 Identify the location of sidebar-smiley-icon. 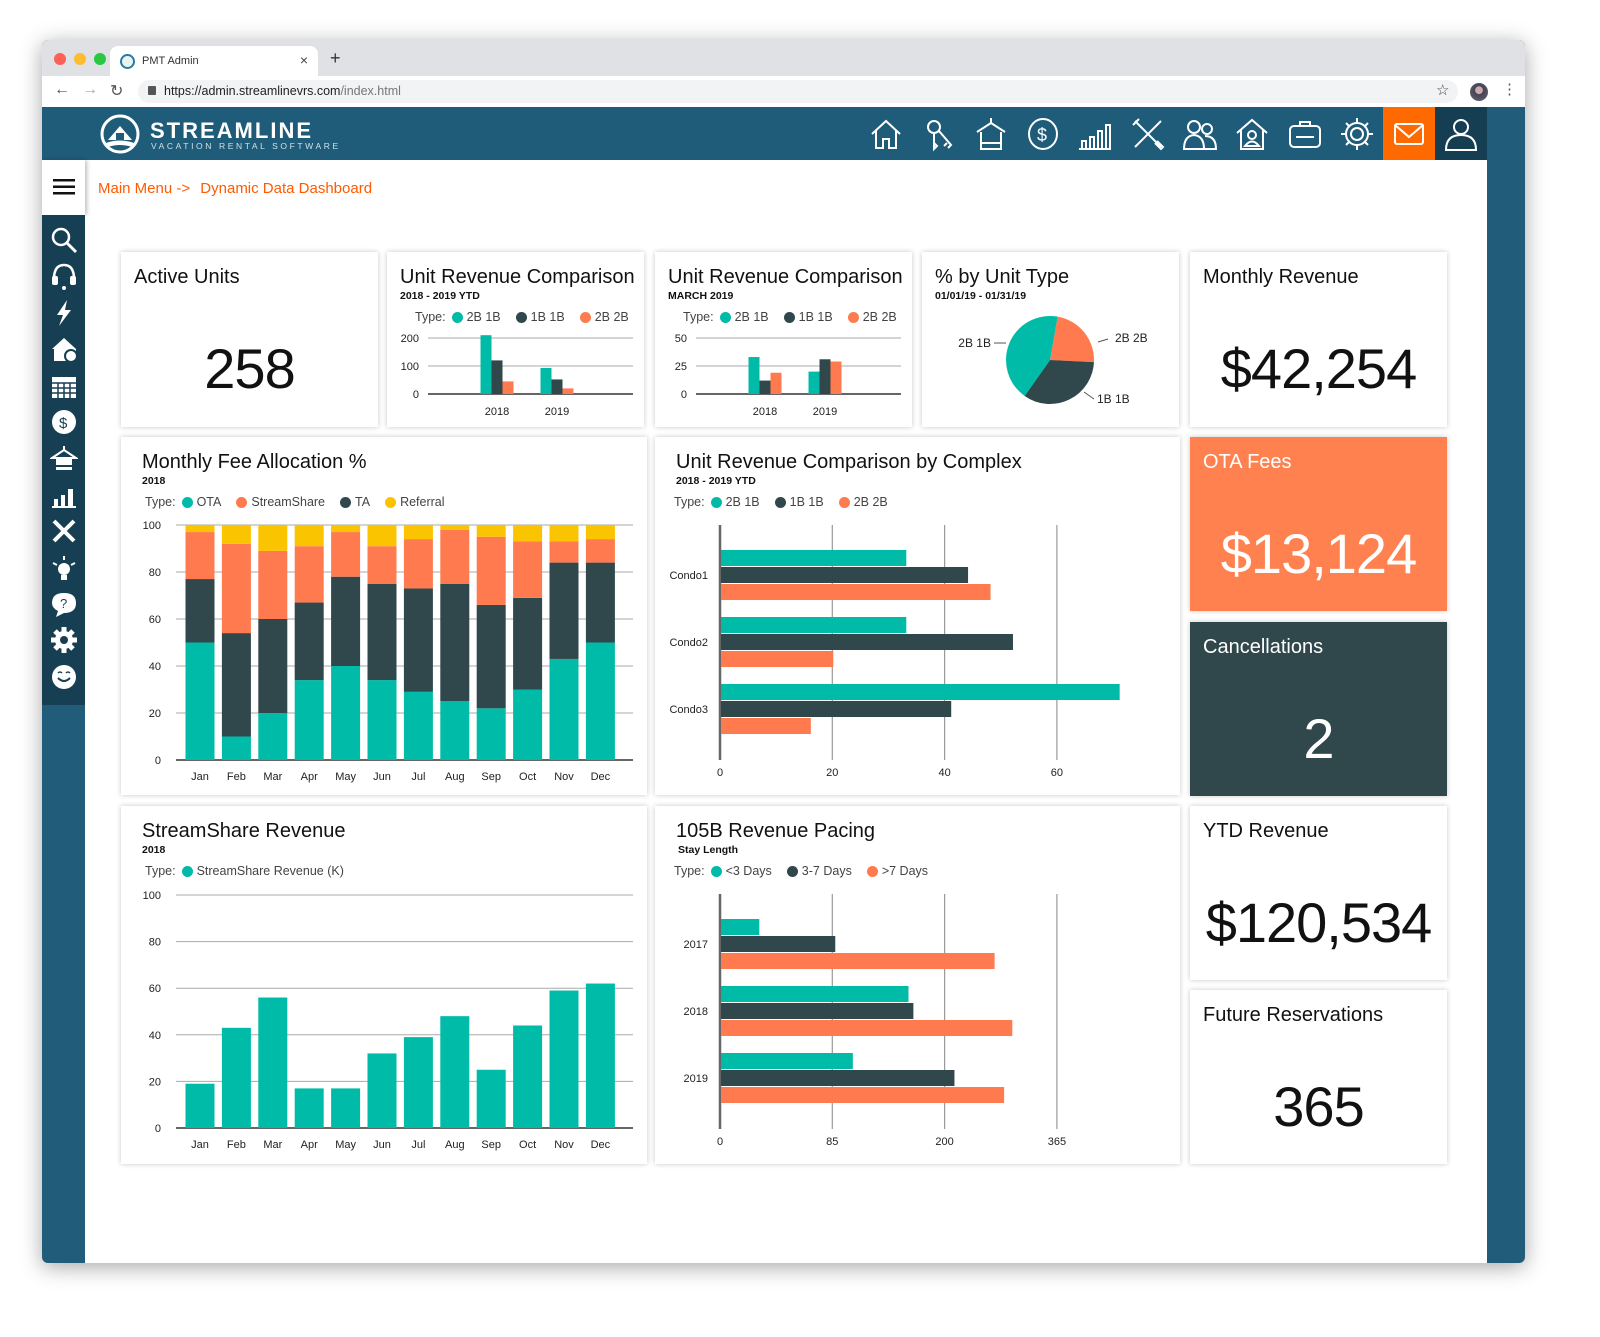
(64, 677).